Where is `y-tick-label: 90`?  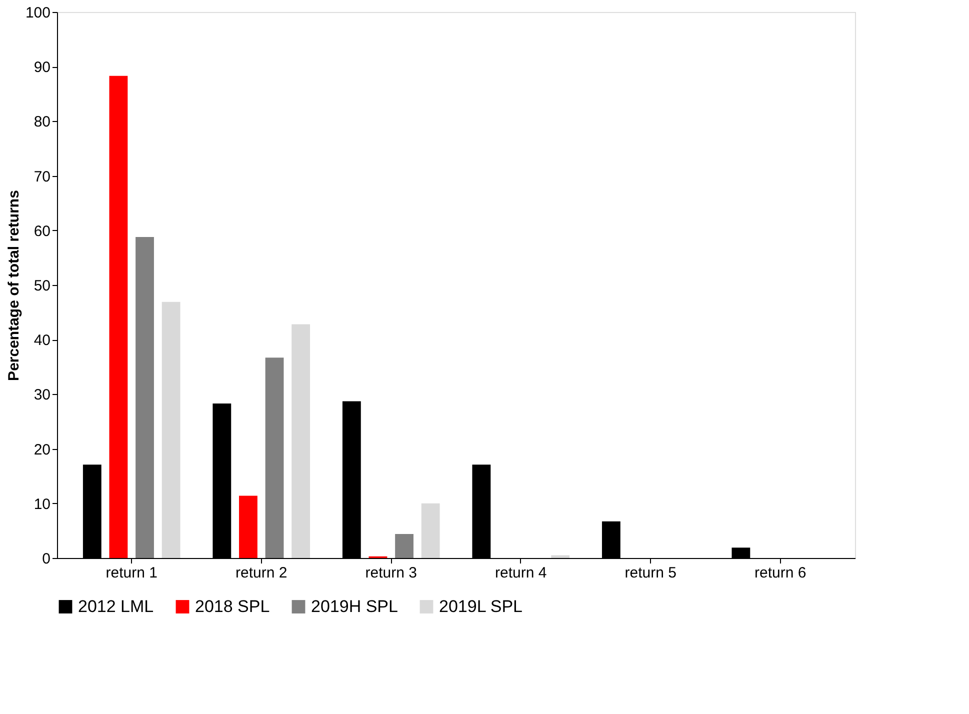
y-tick-label: 90 is located at coordinates (42, 67).